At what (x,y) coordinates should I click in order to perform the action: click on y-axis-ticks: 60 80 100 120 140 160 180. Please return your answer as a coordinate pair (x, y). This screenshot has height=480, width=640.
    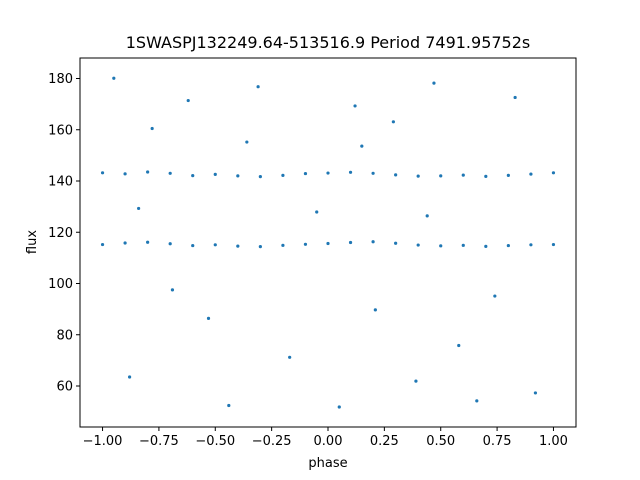
    Looking at the image, I should click on (64, 233).